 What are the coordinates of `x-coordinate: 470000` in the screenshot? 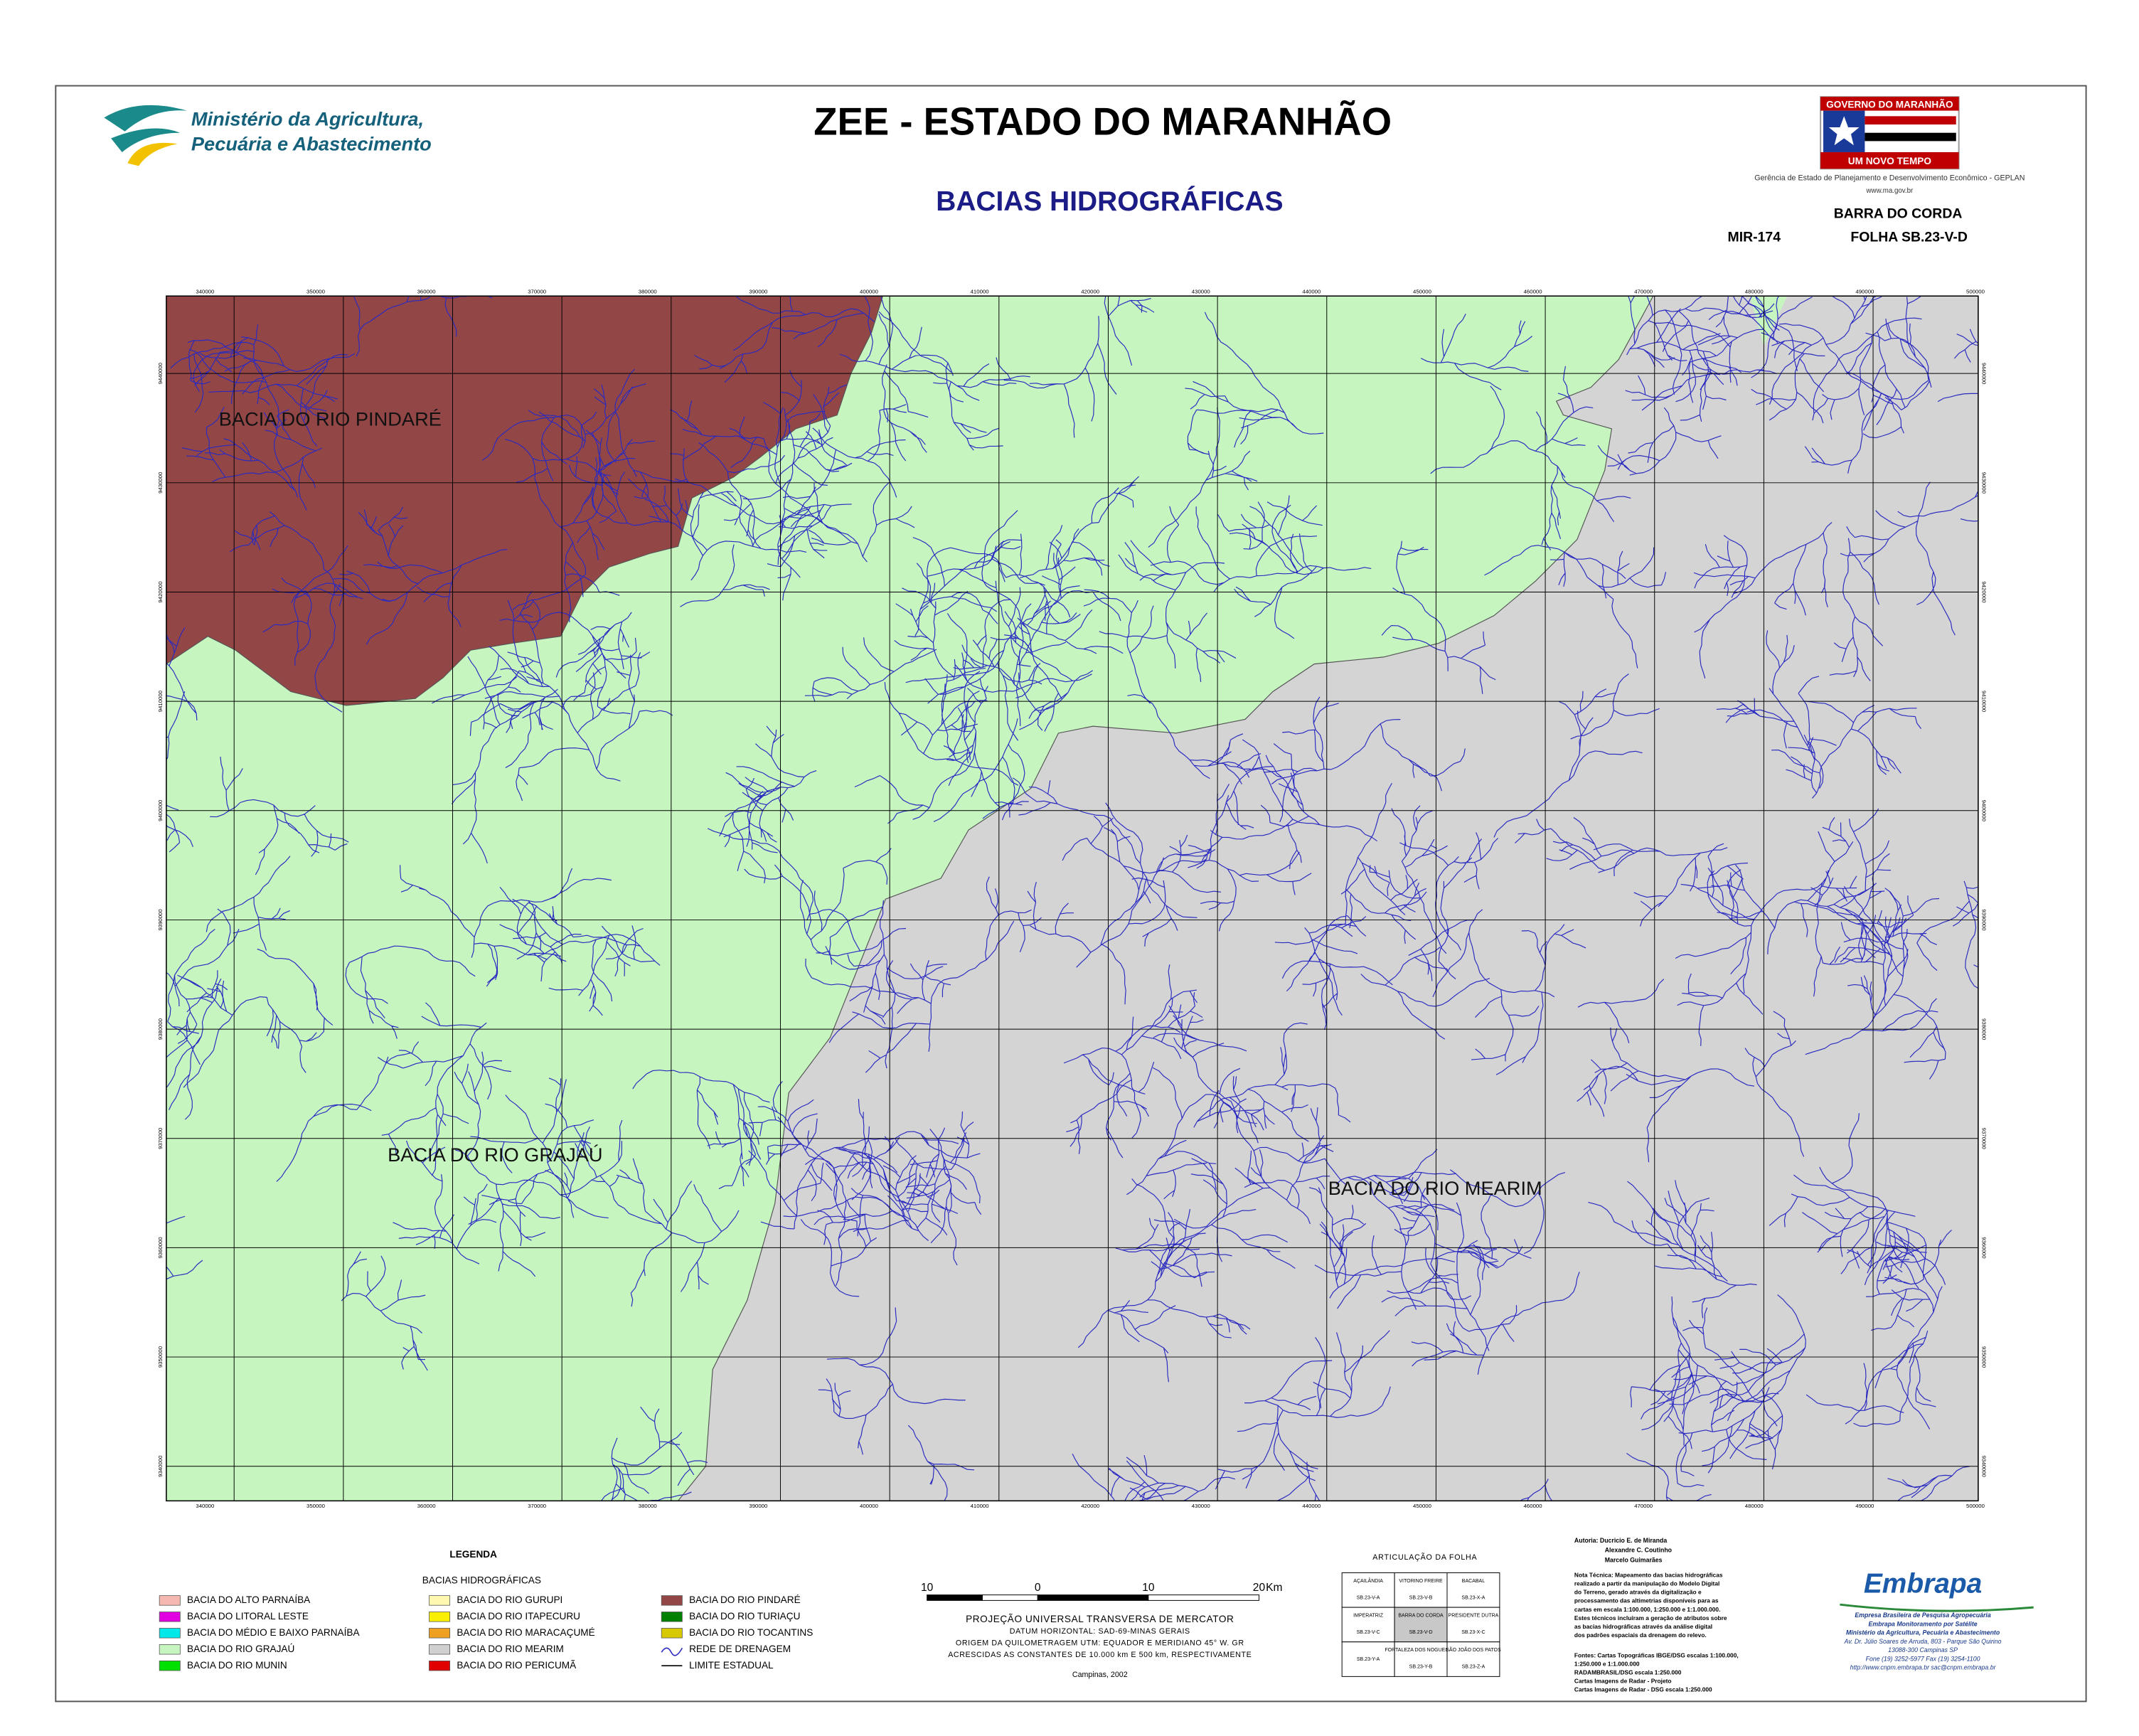 It's located at (1644, 1506).